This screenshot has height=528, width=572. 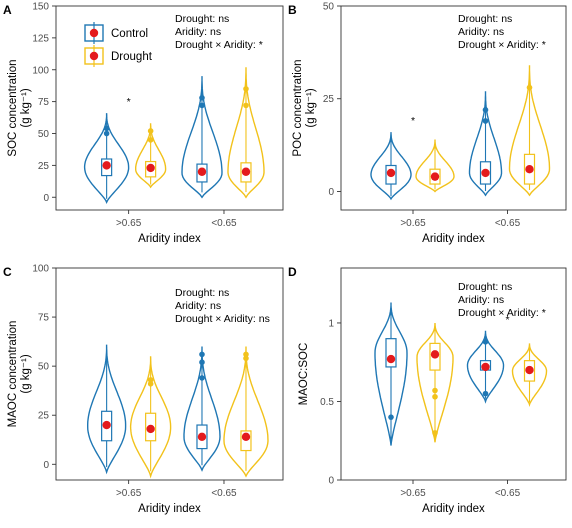 I want to click on y-axis-label: MAOC concentration, so click(x=13, y=374).